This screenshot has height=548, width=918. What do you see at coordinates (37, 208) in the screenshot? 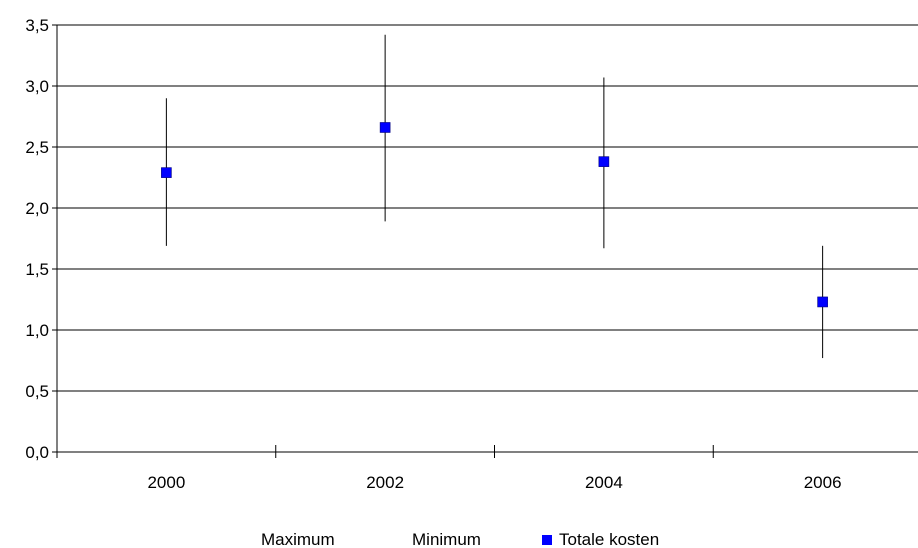
I see `y-tick-label: 2,0` at bounding box center [37, 208].